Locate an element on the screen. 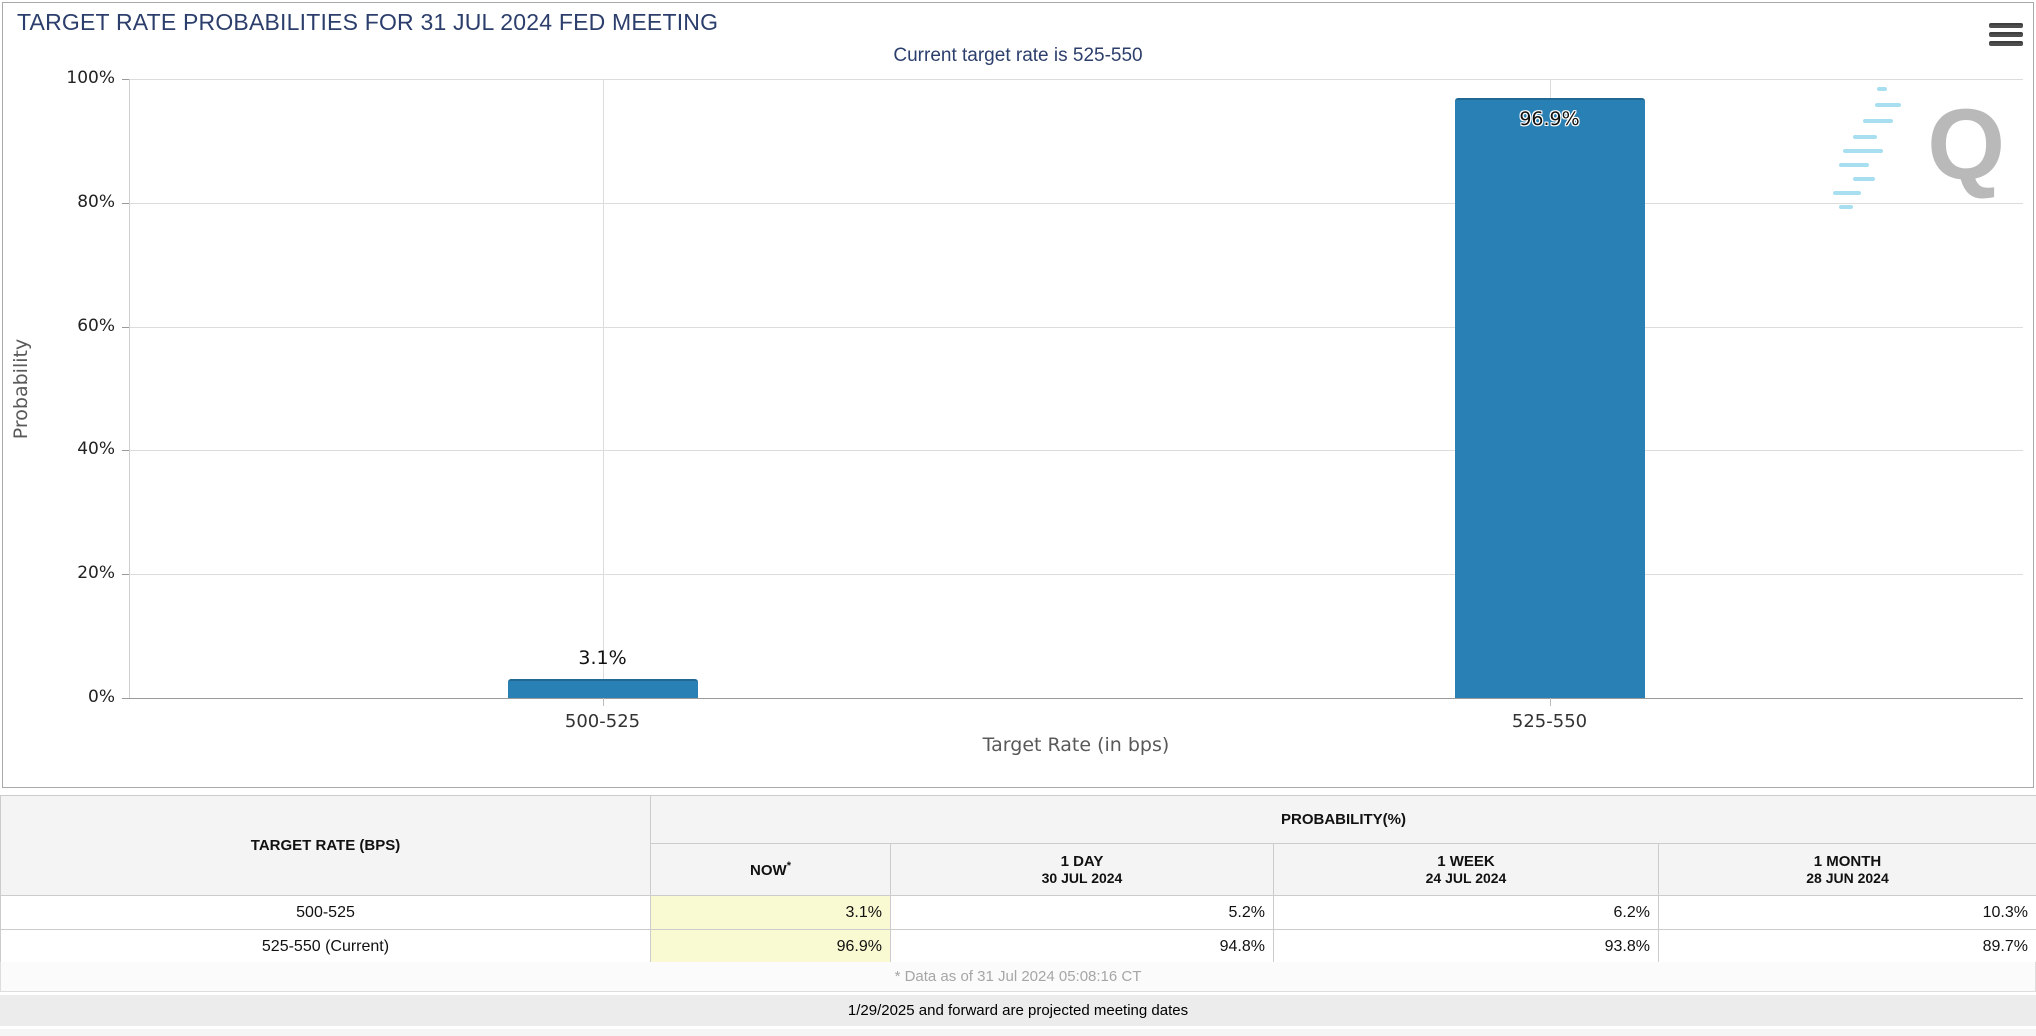 The height and width of the screenshot is (1036, 2036). week-value-cell: 6.2% is located at coordinates (1466, 912).